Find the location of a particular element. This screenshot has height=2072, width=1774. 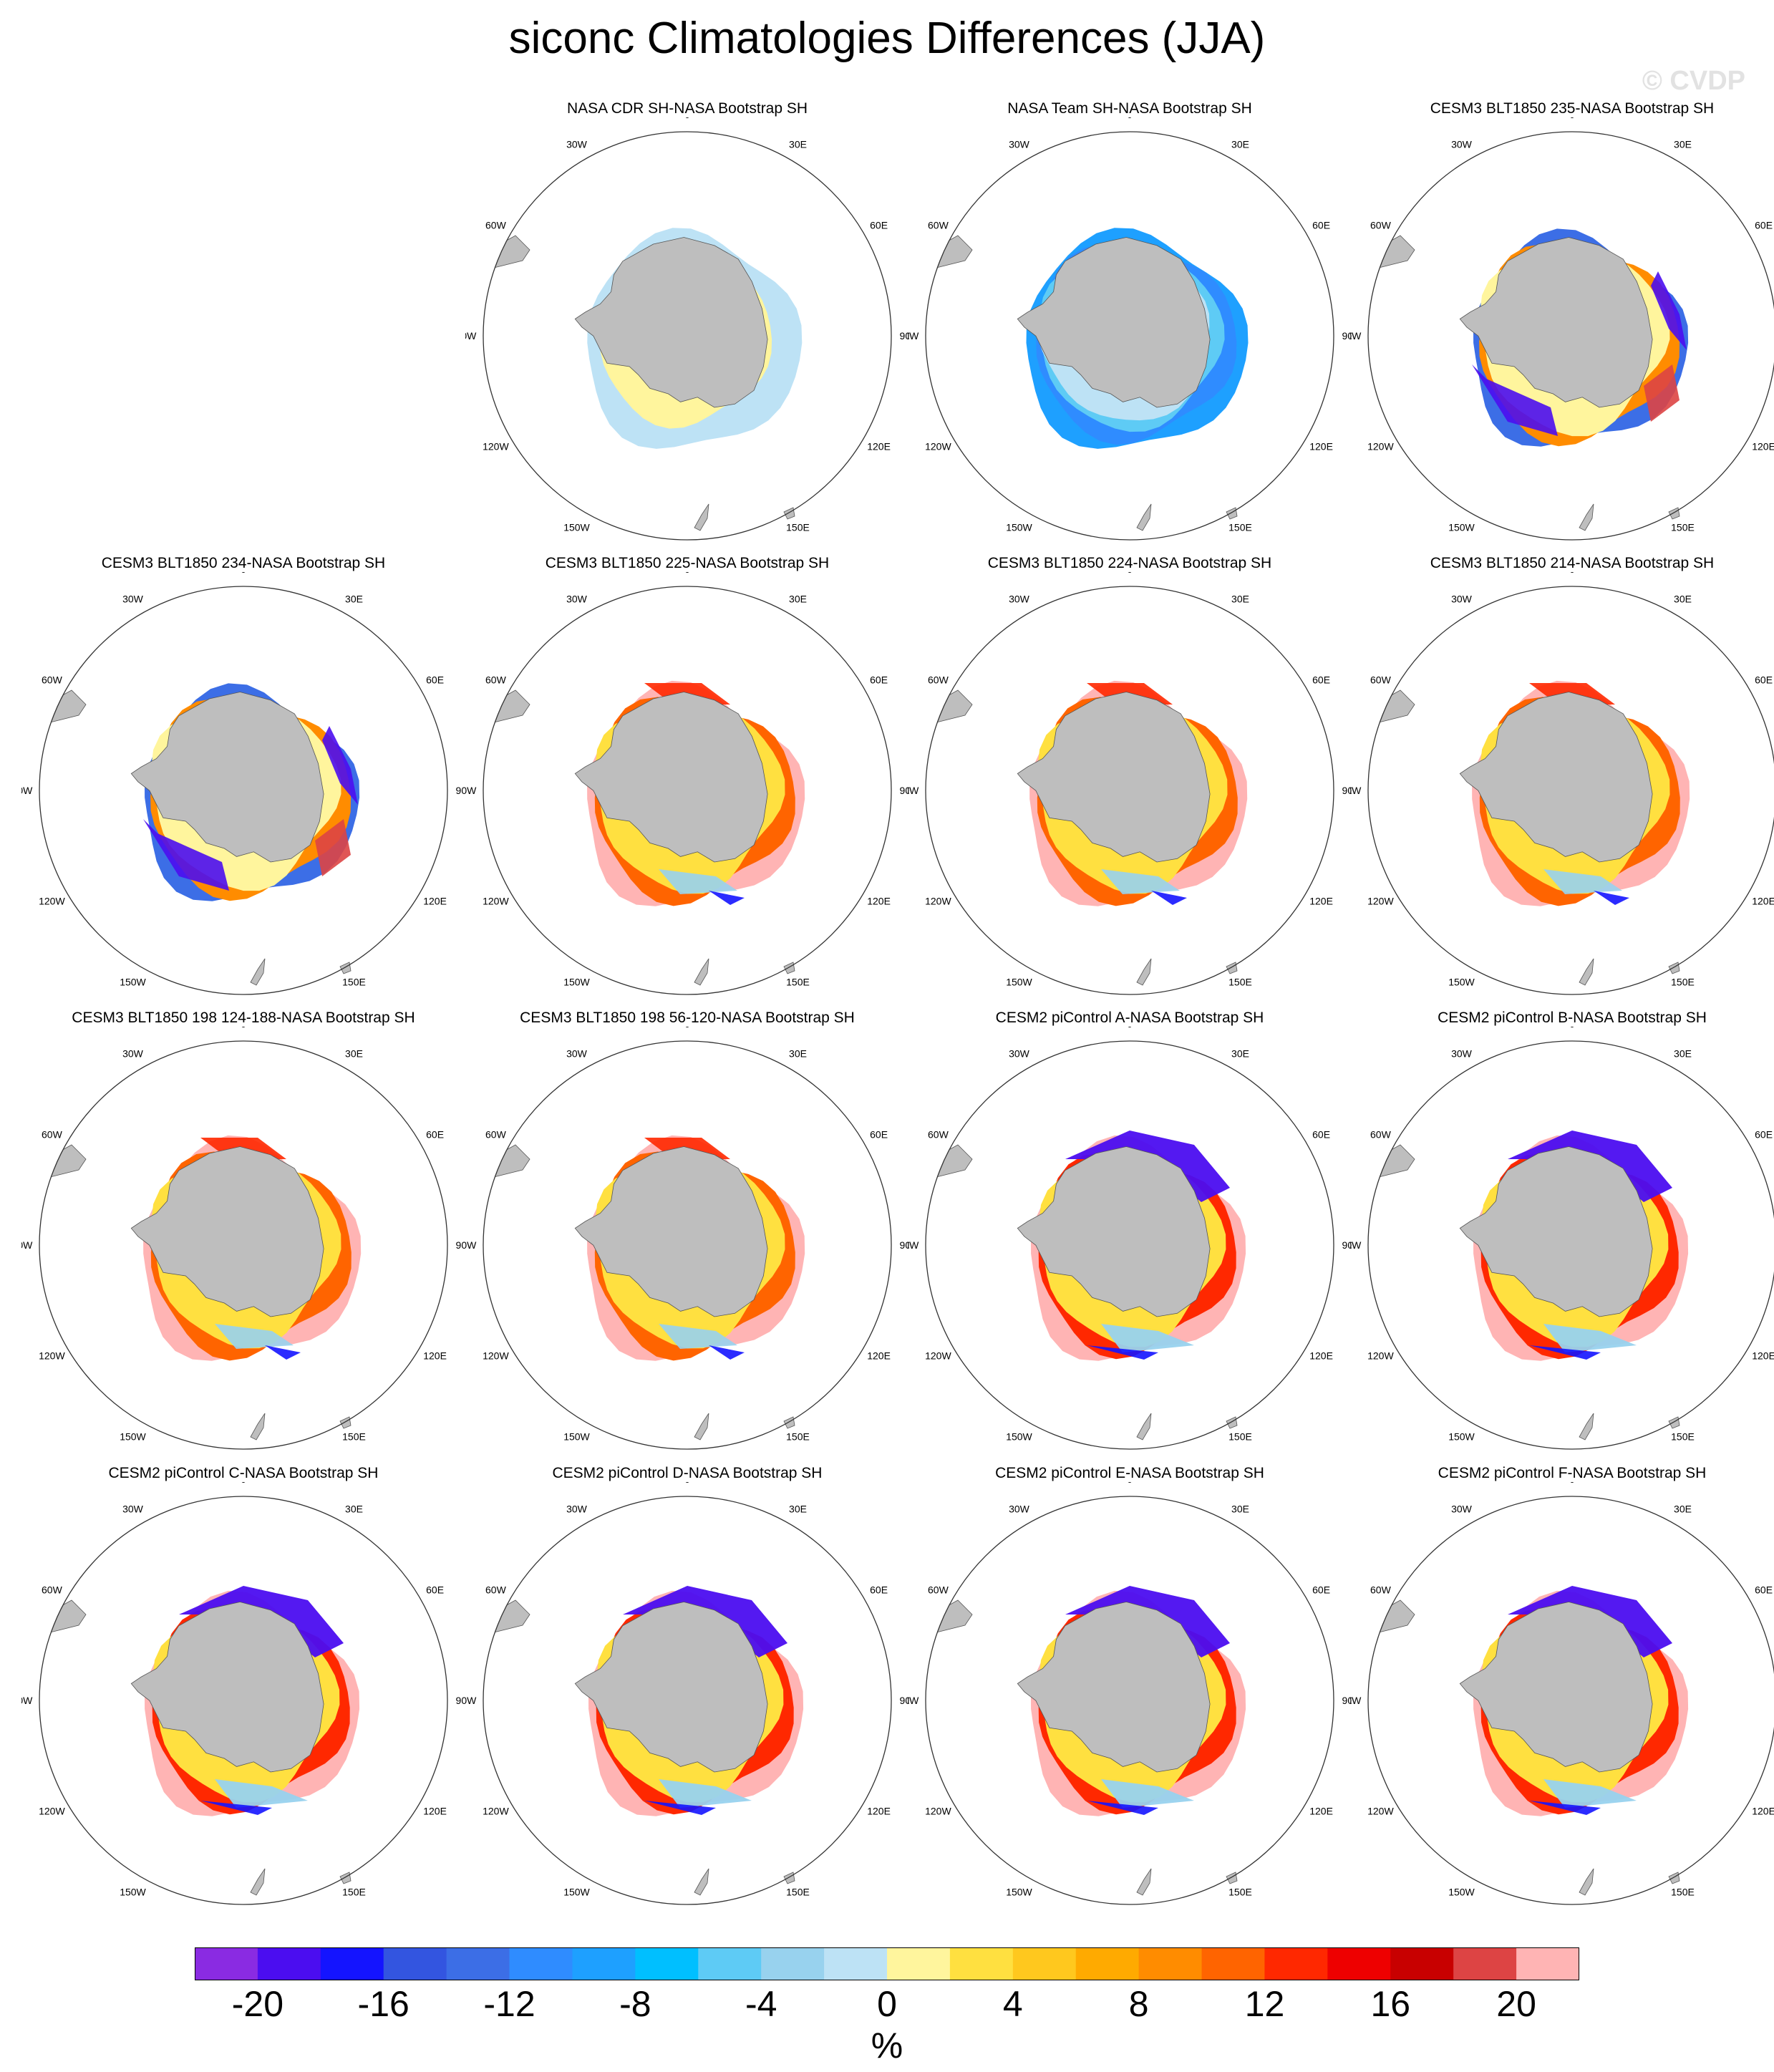

panel-title: CESM3 BLT1850 214-NASA Bootstrap SH is located at coordinates (1572, 563).